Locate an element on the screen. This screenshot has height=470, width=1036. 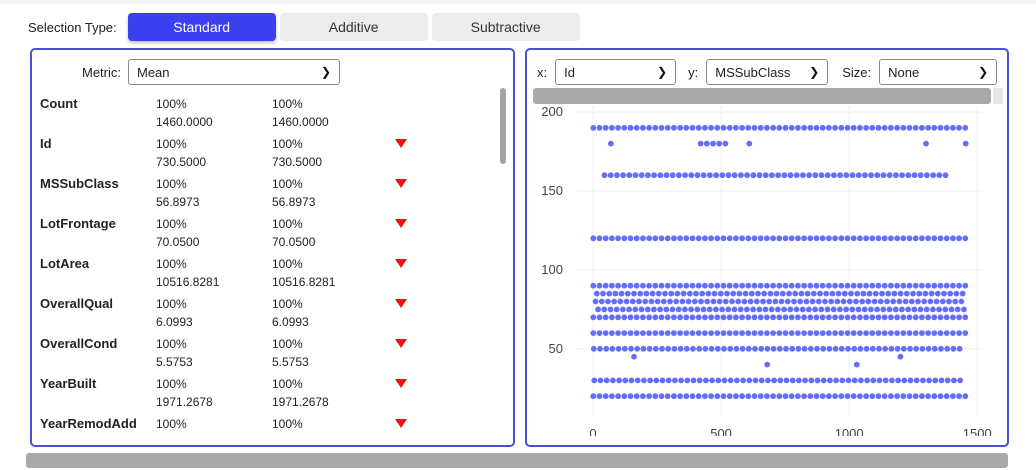
chevron-down-icon: ❯ is located at coordinates (983, 72).